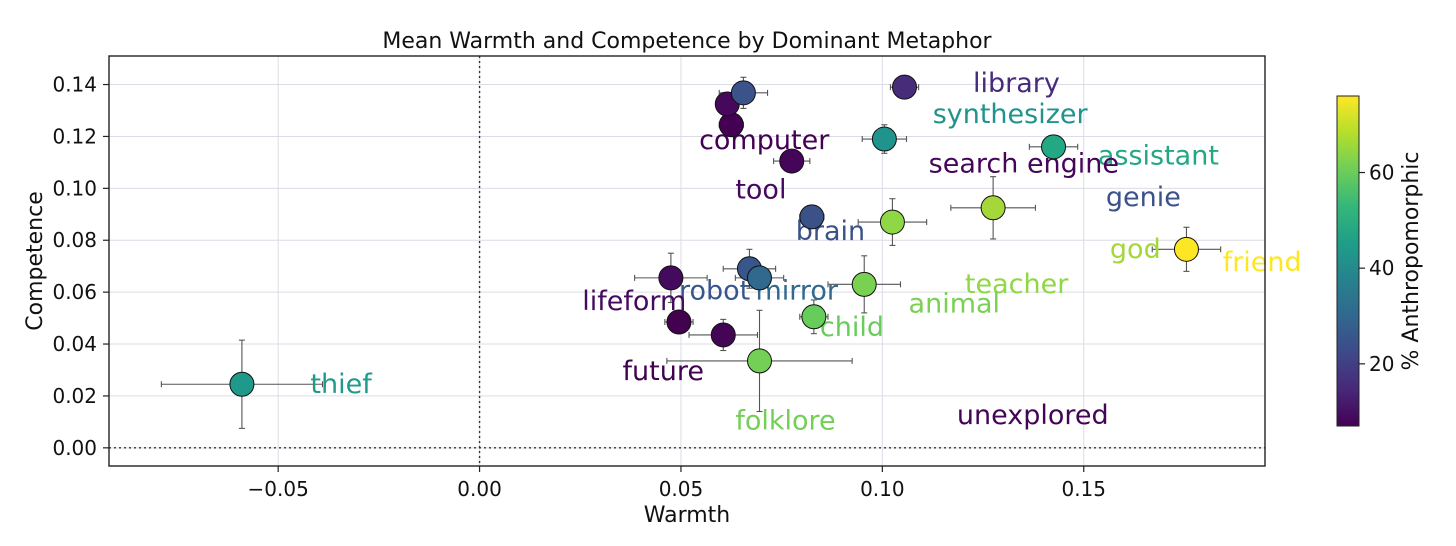 Image resolution: width=1456 pixels, height=546 pixels. Describe the element at coordinates (341, 384) in the screenshot. I see `point-label-thief: thief` at that location.